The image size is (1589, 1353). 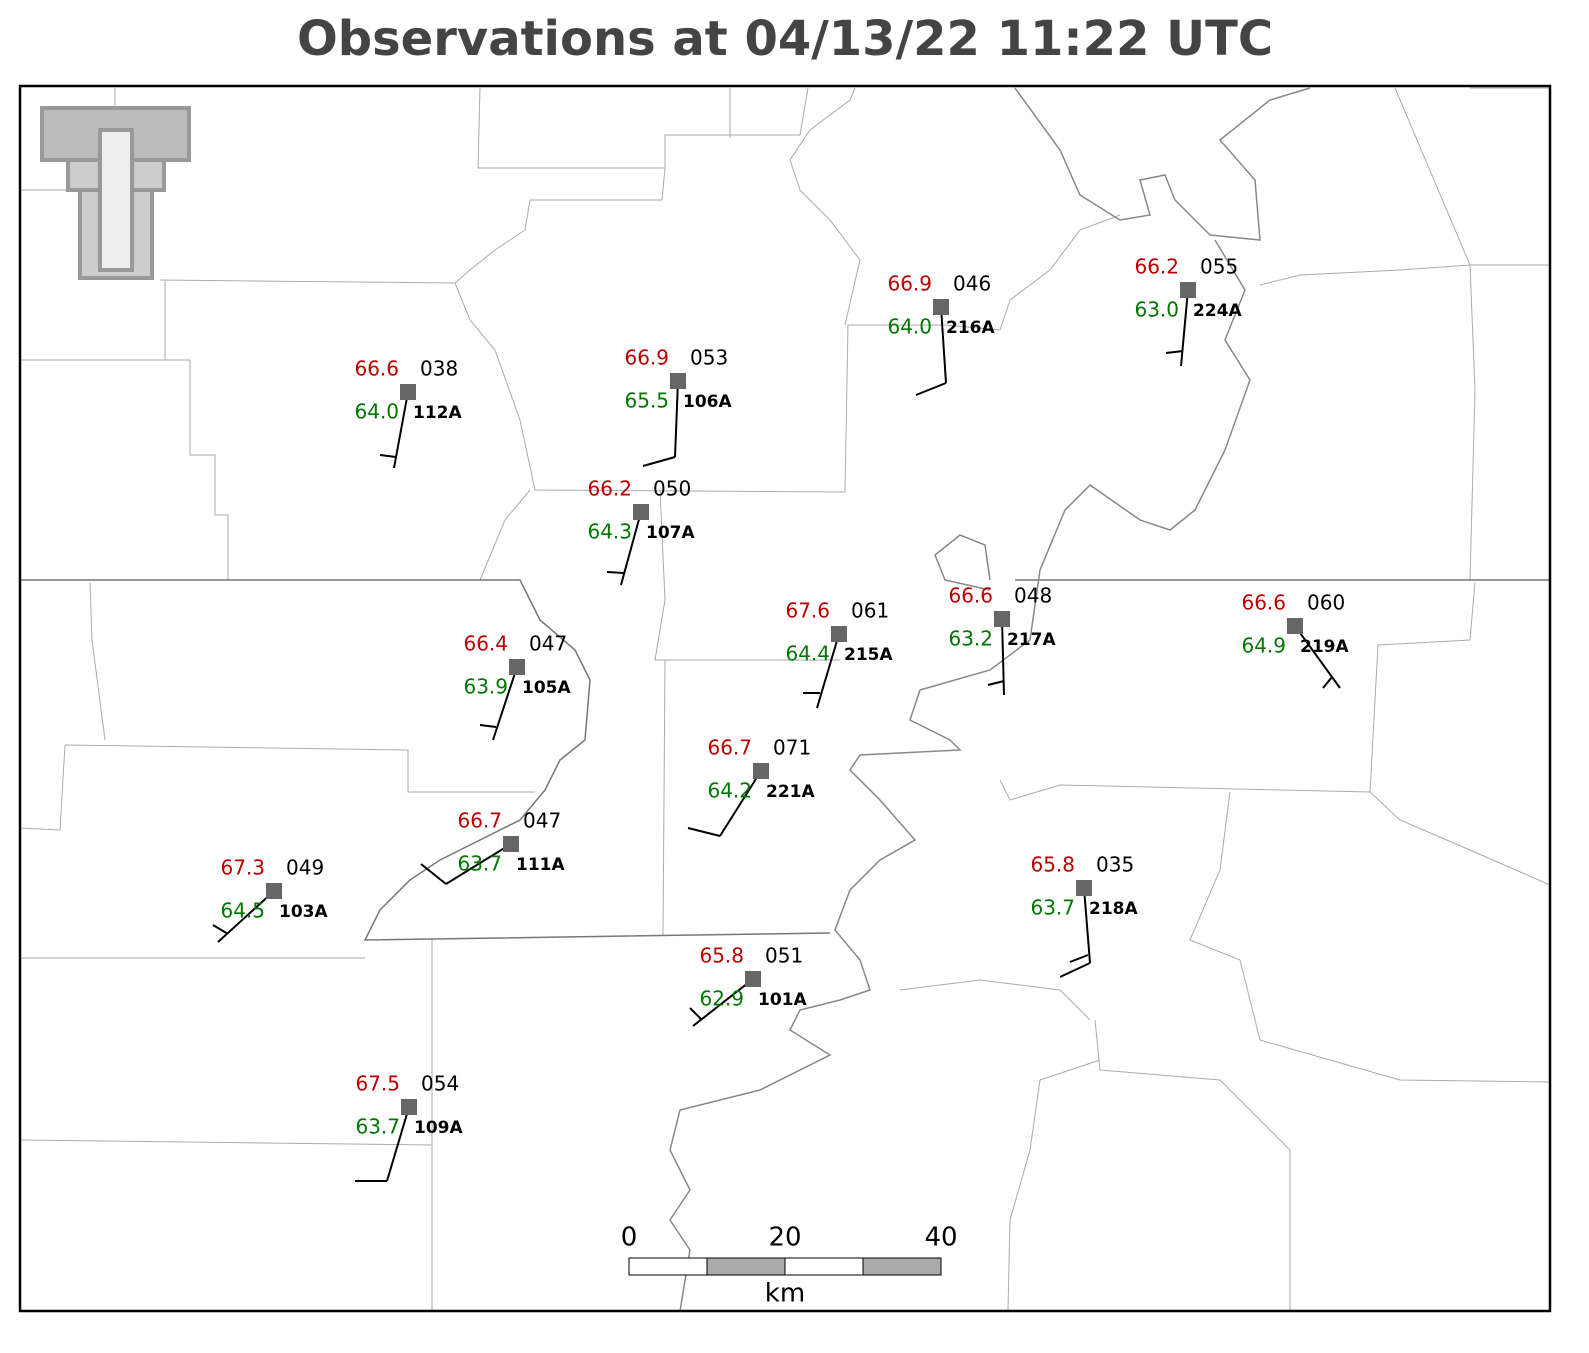 I want to click on dewpoint: 63.2, so click(x=970, y=639).